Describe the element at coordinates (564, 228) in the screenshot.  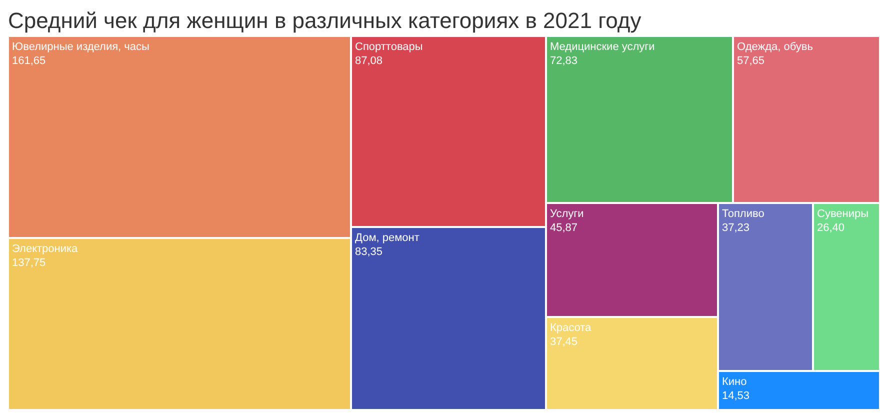
I see `data-label: 45,87` at that location.